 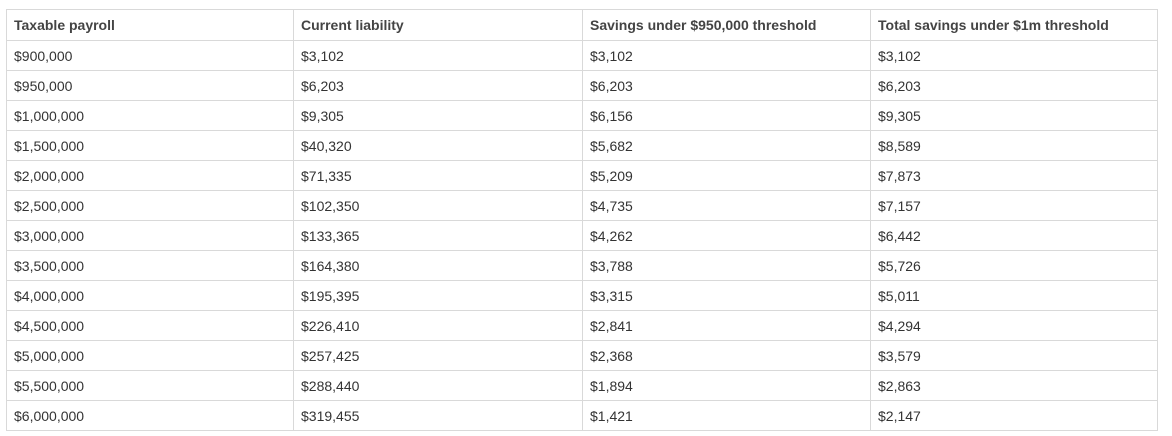 What do you see at coordinates (1014, 355) in the screenshot?
I see `cell-total-savings-1m: $3,579` at bounding box center [1014, 355].